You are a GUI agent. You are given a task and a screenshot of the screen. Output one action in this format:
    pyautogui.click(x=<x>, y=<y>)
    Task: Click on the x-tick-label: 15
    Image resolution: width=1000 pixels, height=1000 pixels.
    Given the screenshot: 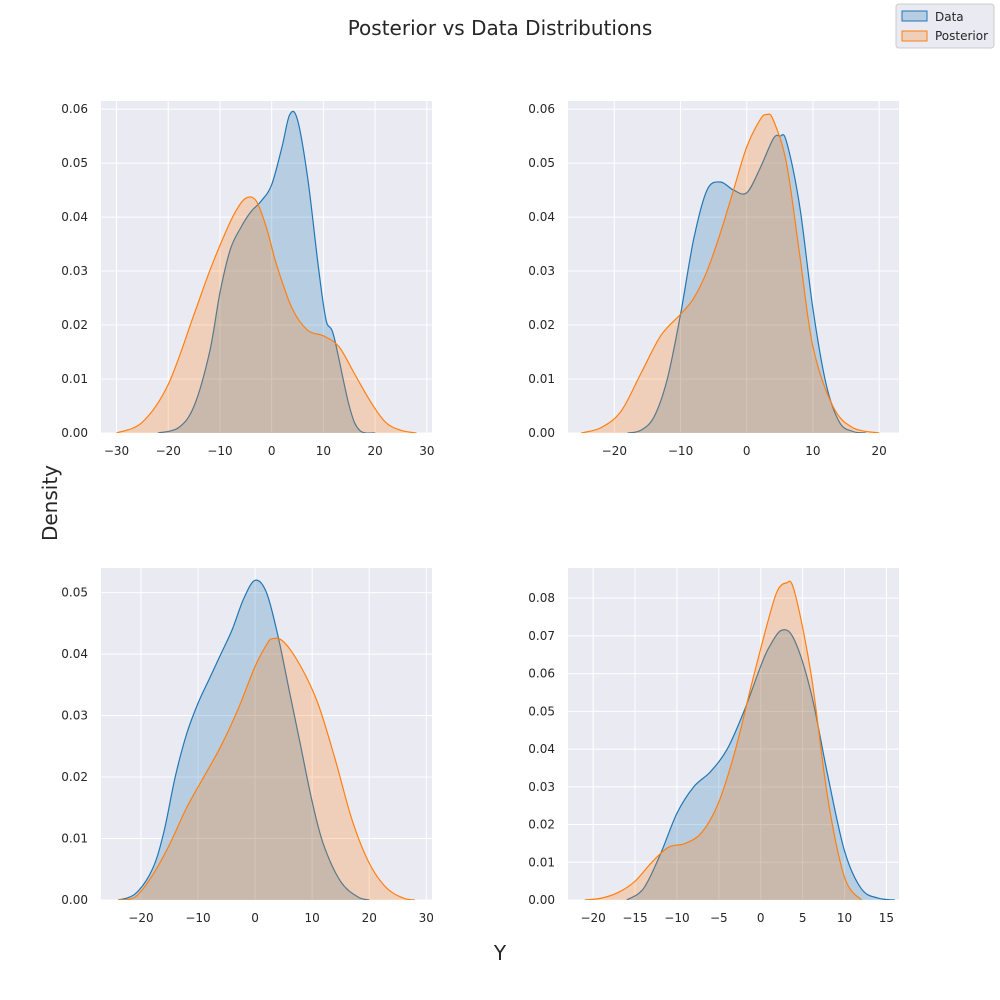 What is the action you would take?
    pyautogui.click(x=886, y=918)
    